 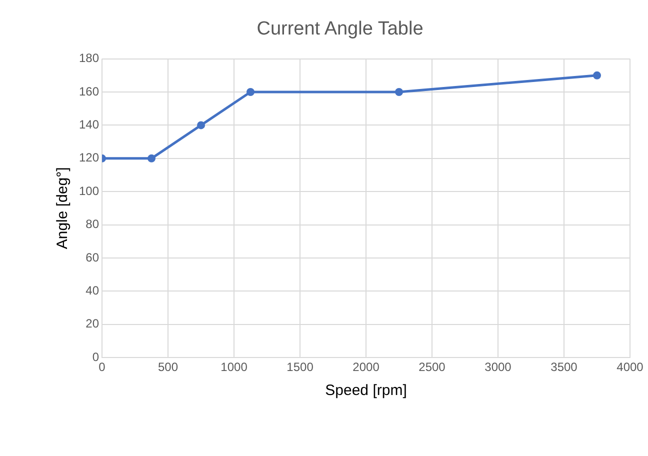 I want to click on y-tick-label: 120, so click(x=89, y=157).